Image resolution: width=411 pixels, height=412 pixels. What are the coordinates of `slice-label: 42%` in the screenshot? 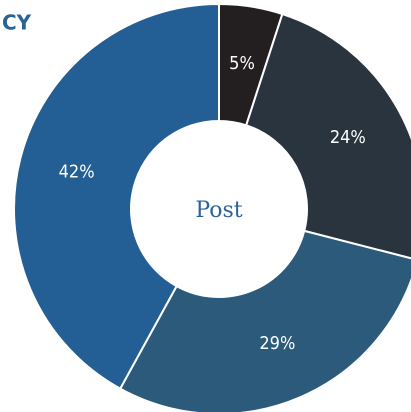 It's located at (77, 171).